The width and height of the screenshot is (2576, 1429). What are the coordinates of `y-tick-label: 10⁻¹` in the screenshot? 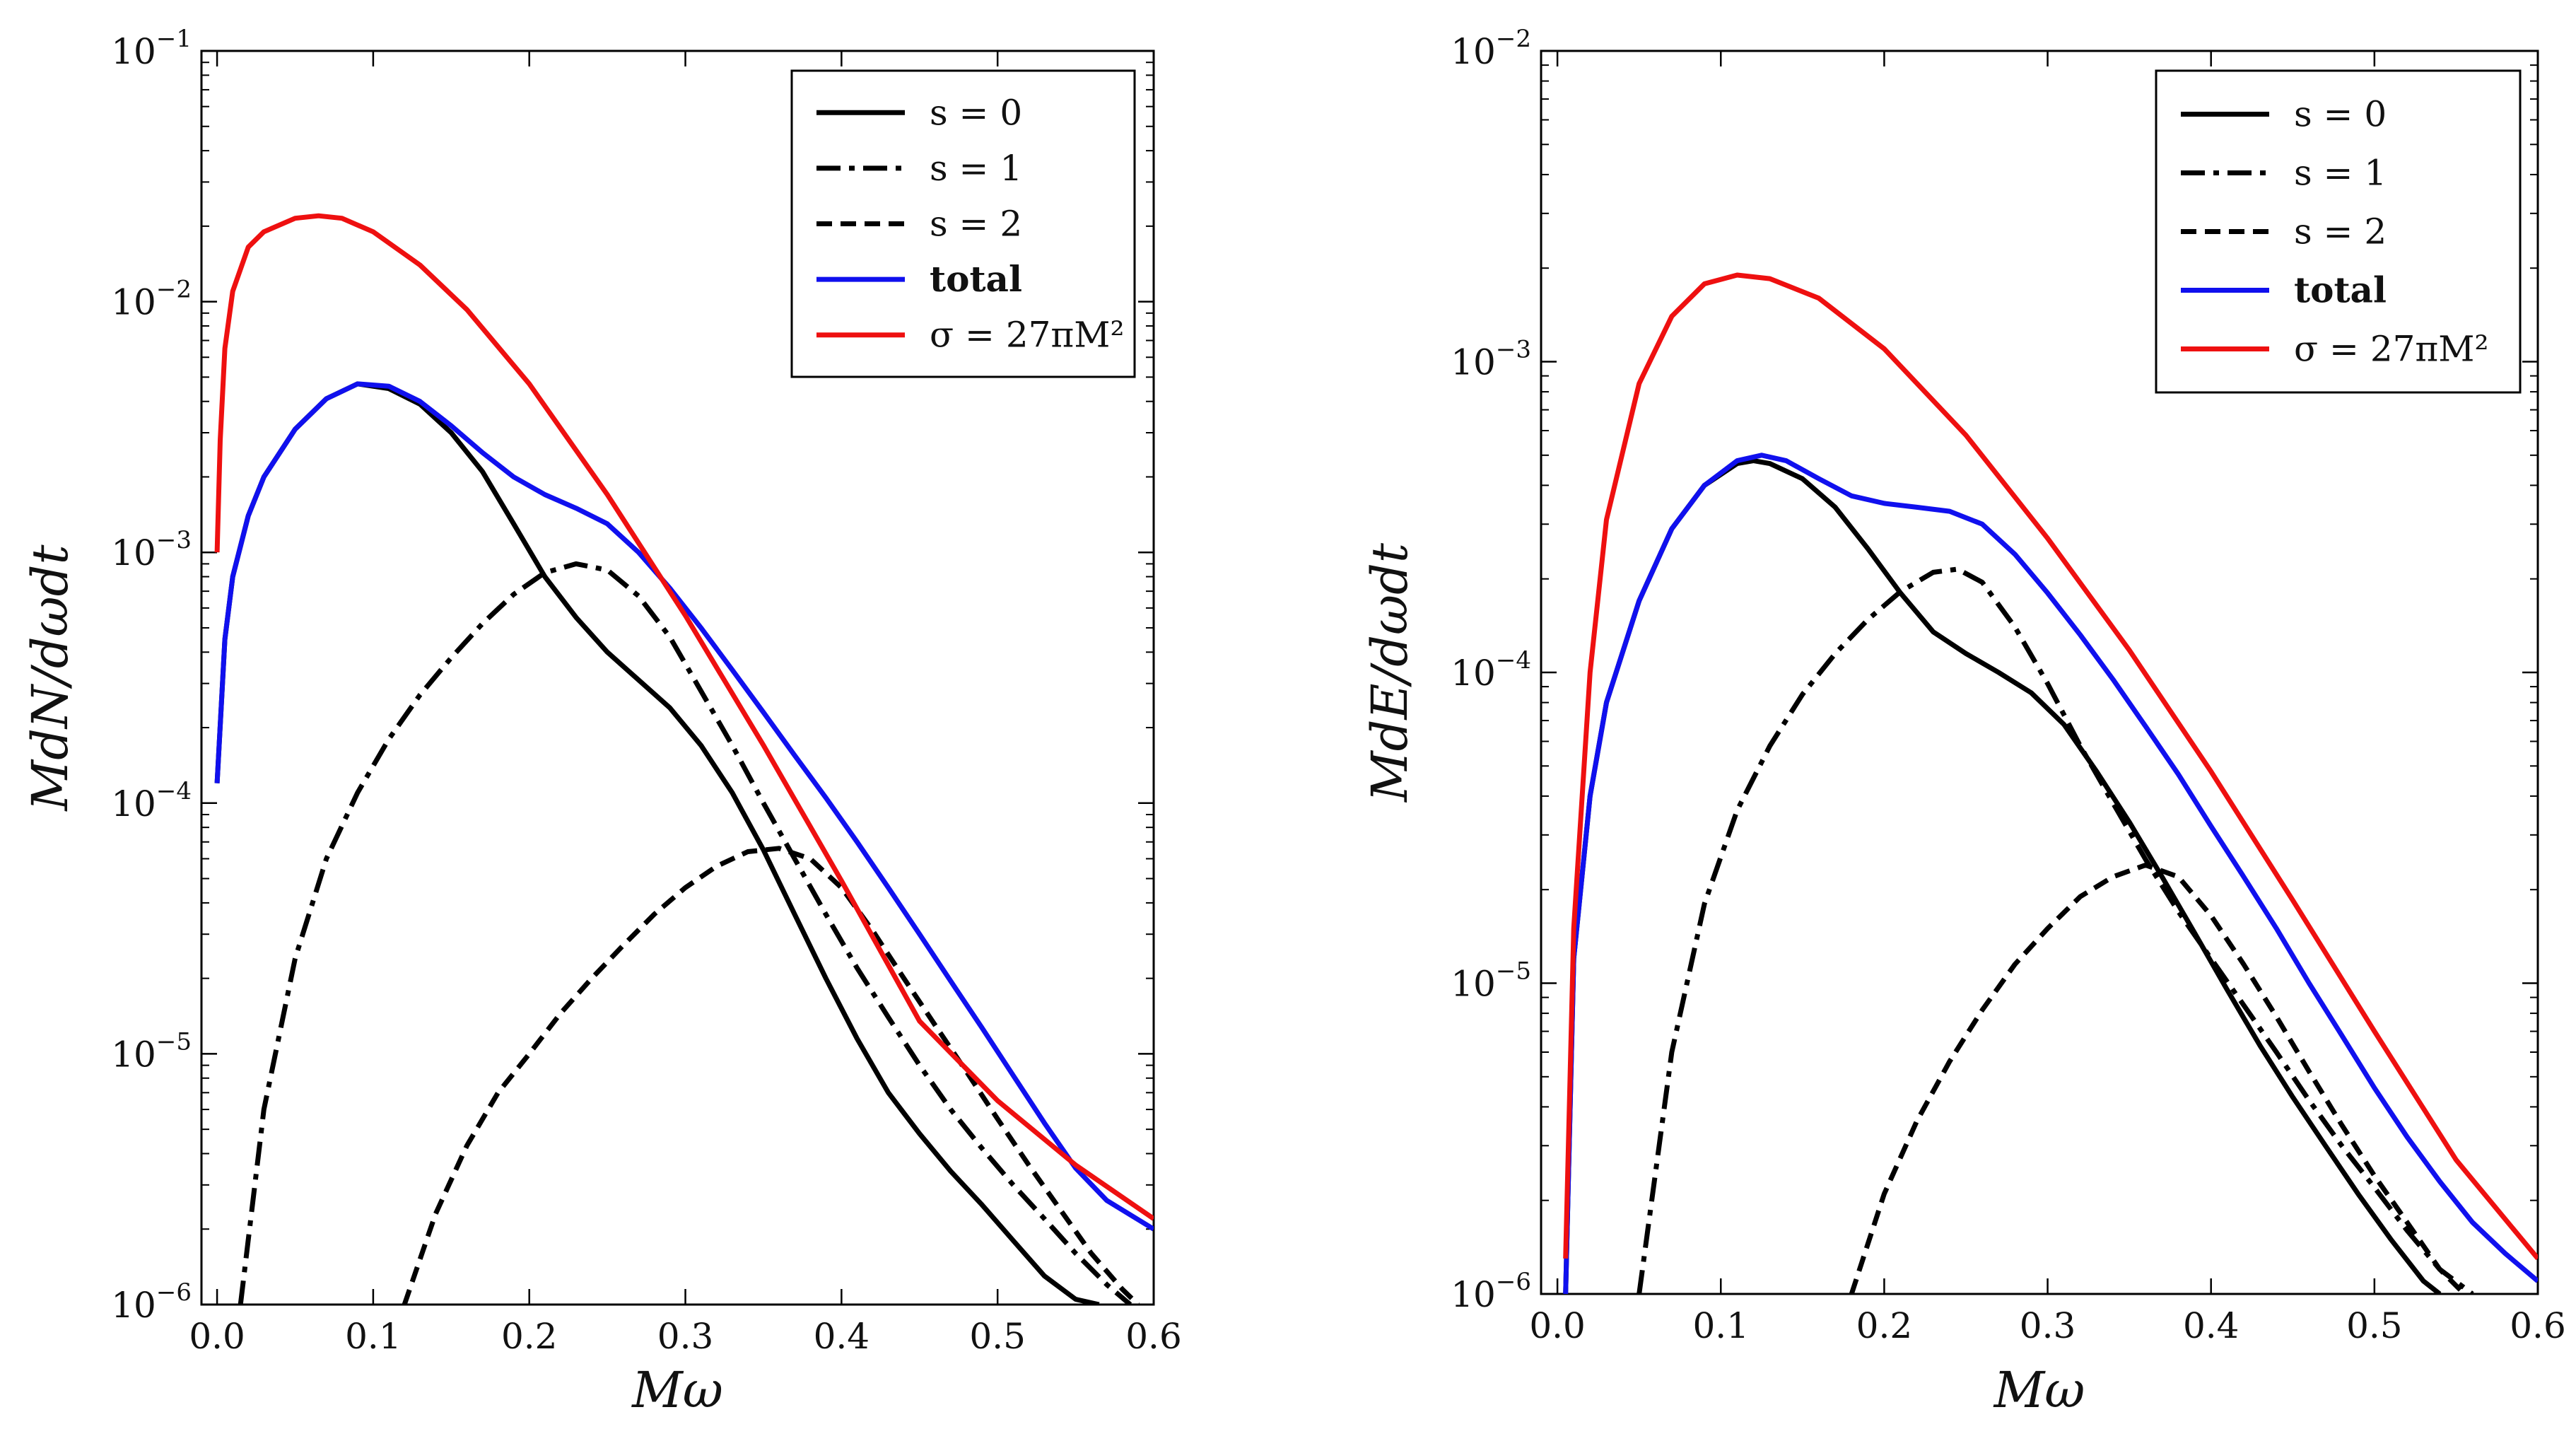 It's located at (151, 49).